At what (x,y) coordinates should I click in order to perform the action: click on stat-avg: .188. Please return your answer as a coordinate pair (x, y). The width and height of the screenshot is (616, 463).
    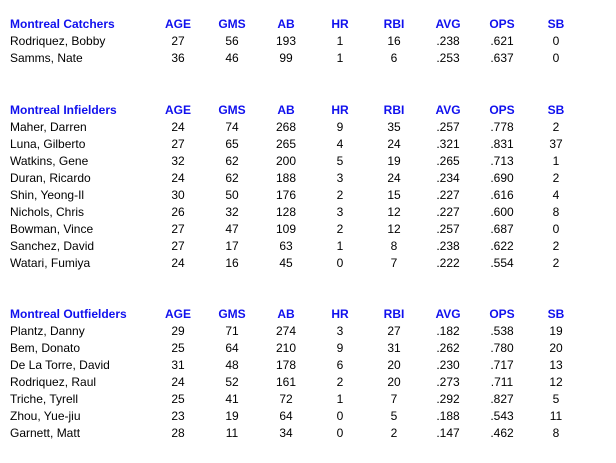
    Looking at the image, I should click on (448, 416).